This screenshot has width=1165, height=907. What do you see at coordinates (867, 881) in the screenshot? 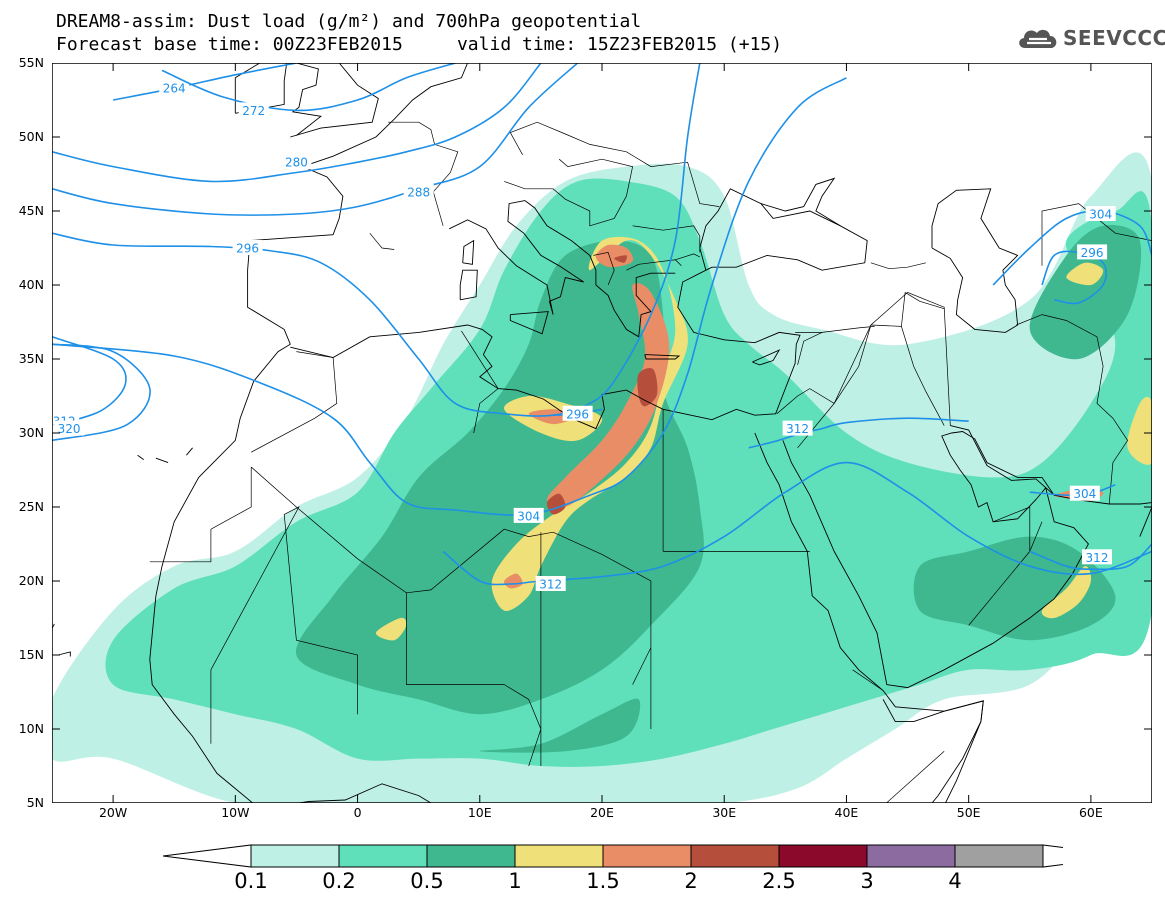
I see `colorbar-label: 3` at bounding box center [867, 881].